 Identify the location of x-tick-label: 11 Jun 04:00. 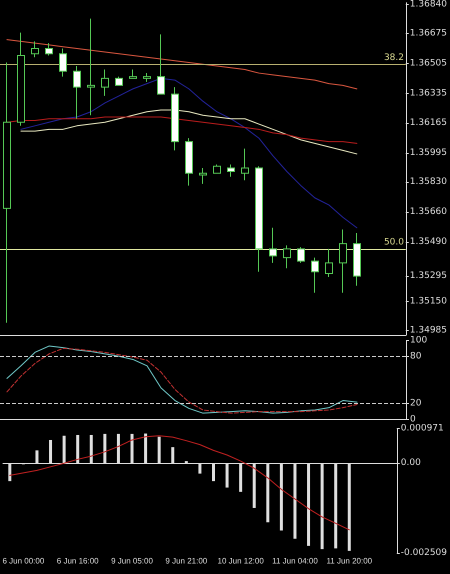
(295, 561).